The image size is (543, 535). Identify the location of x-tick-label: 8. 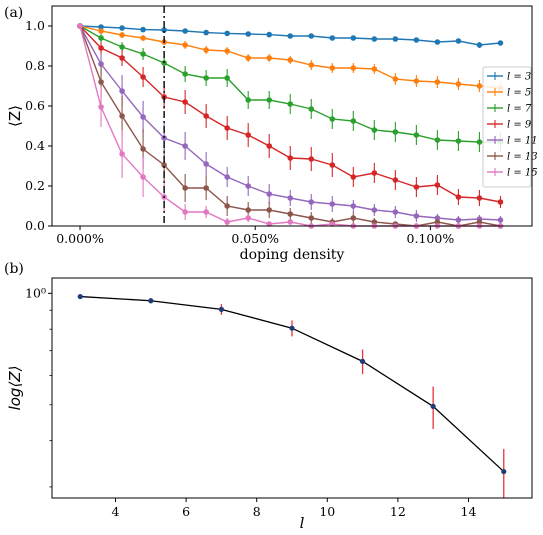
(257, 511).